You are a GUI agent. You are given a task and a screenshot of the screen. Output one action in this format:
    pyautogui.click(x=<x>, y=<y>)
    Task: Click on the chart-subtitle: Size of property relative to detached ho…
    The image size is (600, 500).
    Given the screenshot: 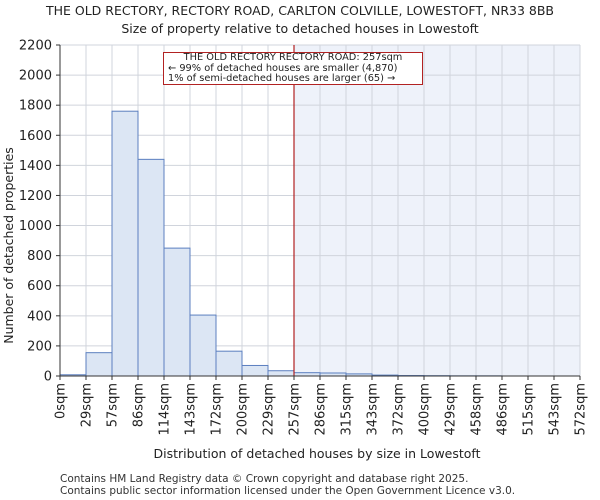 What is the action you would take?
    pyautogui.click(x=300, y=28)
    